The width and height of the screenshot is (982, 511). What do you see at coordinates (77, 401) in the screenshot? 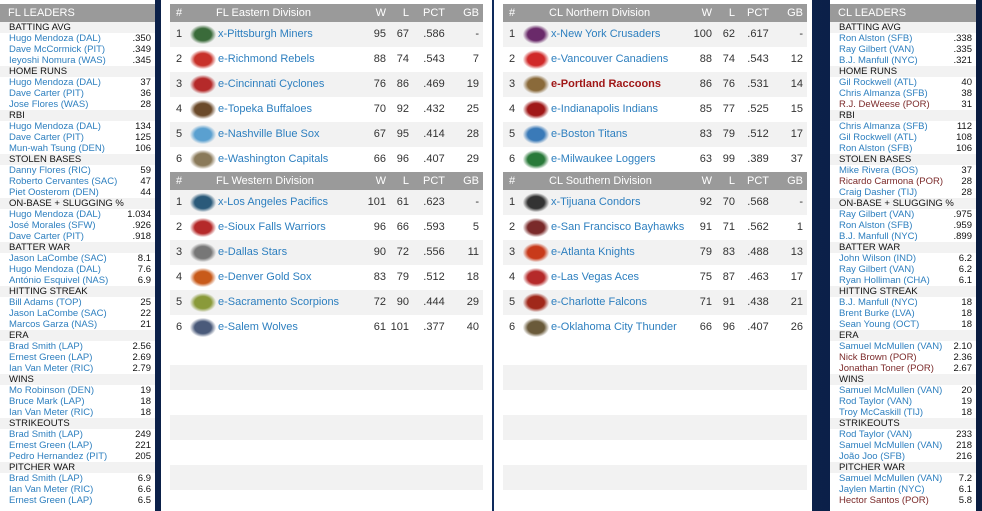
I see `leader-row: Bruce Mark (LAP) 18` at bounding box center [77, 401].